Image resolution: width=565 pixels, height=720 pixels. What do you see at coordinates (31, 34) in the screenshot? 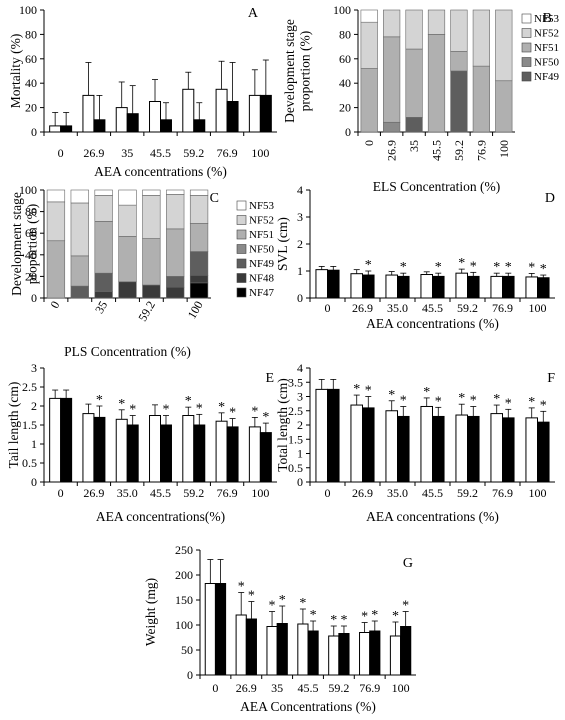
I see `y-tick-label: 80` at bounding box center [31, 34].